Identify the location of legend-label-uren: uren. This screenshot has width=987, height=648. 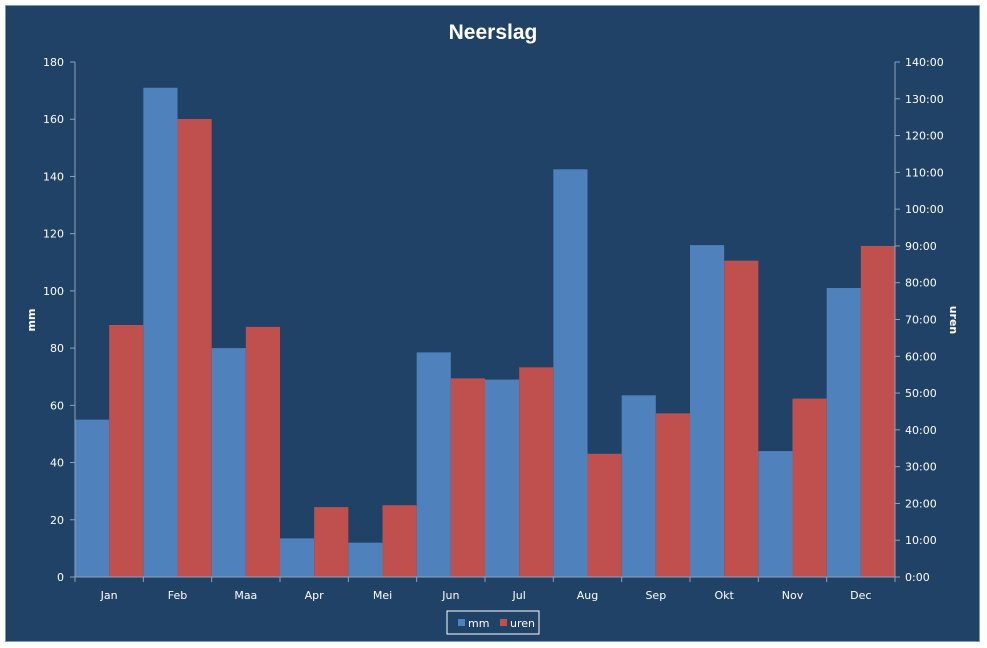
(522, 623).